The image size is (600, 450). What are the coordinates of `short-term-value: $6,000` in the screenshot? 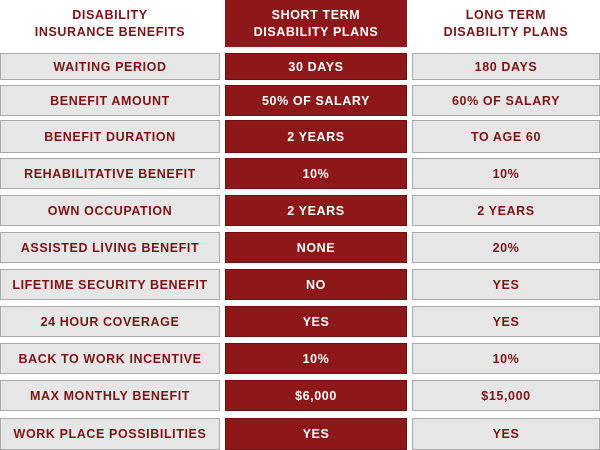 It's located at (316, 395).